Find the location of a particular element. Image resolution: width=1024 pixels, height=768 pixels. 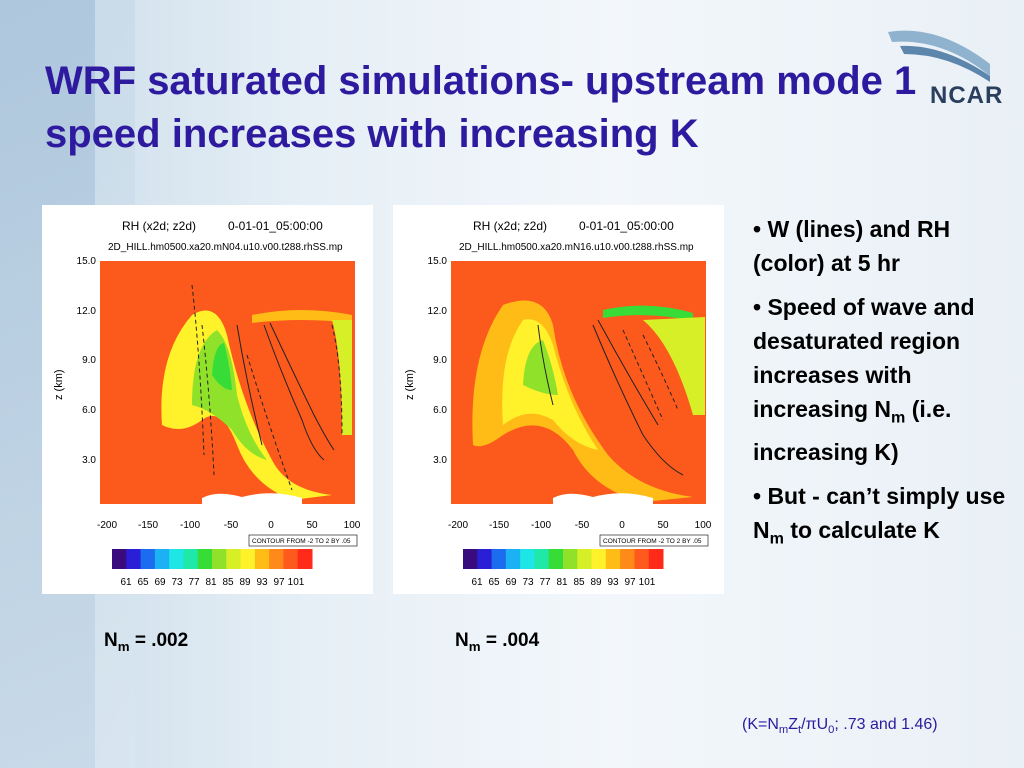

formula-part: ; .73 and 1.46) is located at coordinates (886, 724).